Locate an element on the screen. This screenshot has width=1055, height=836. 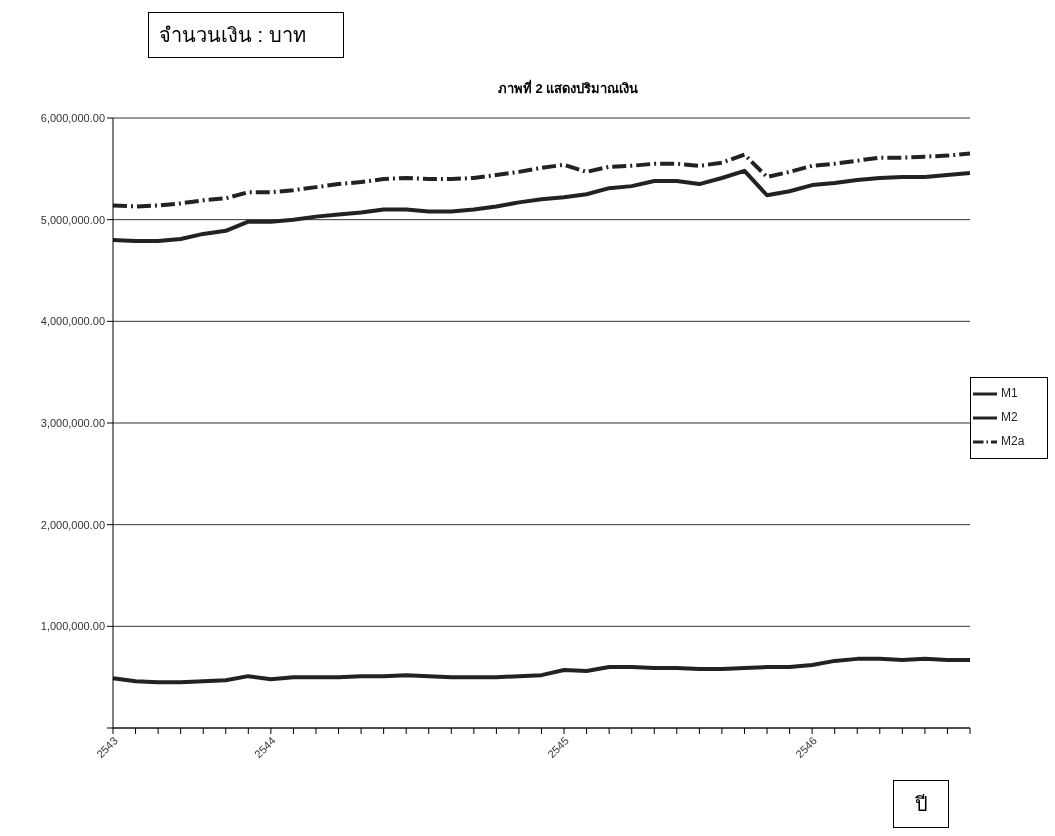
legend-label: M2 is located at coordinates (1009, 417).